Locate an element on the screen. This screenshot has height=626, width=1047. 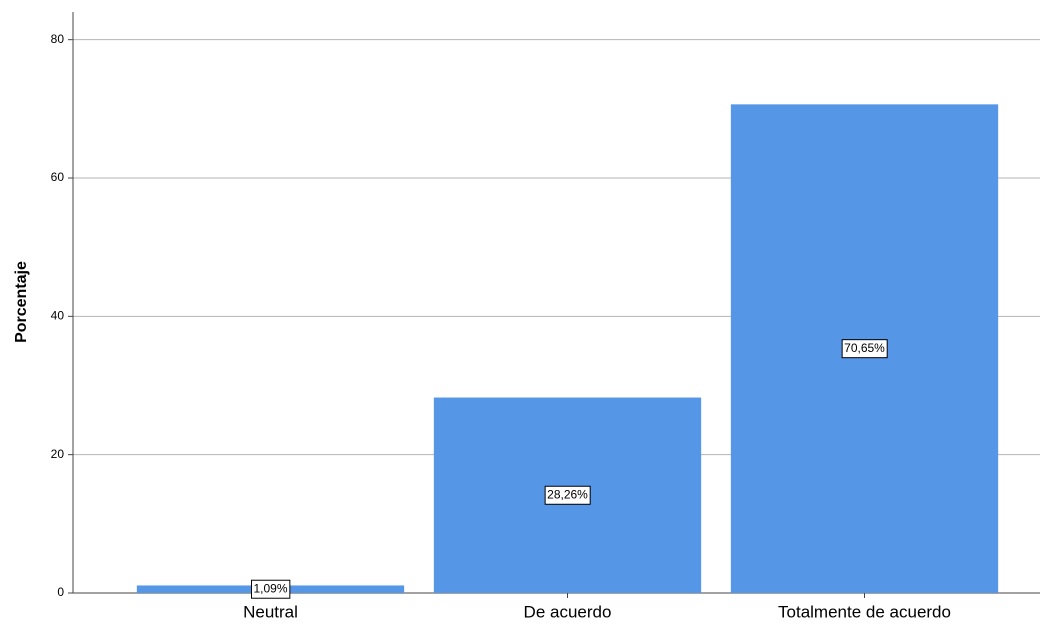
y-tick-label: 20 is located at coordinates (58, 454).